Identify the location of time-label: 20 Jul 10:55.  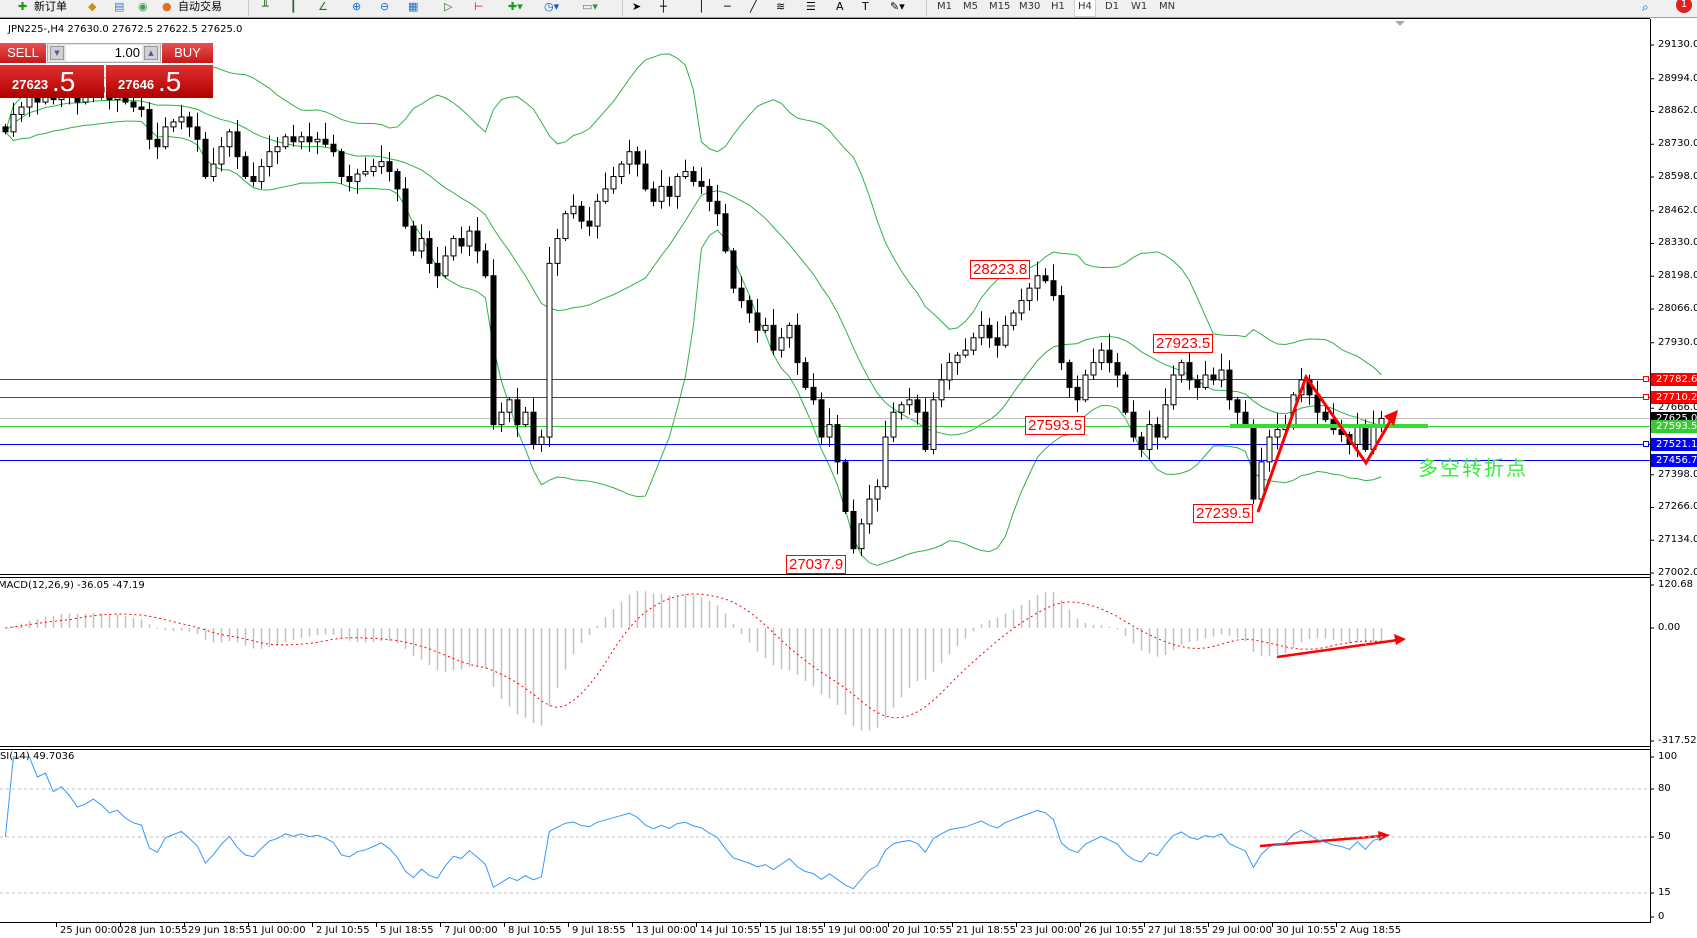
(922, 930).